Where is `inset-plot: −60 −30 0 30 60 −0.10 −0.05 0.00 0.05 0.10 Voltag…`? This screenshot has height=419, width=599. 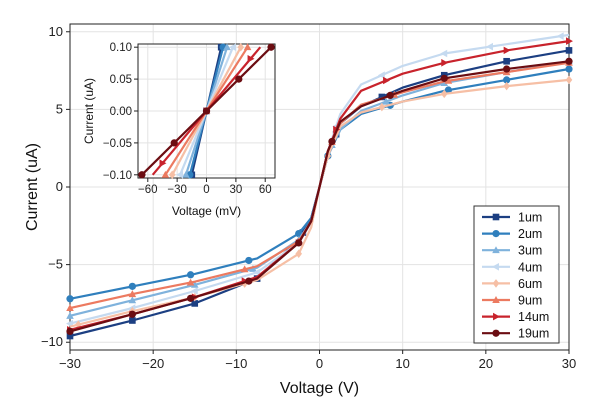 inset-plot: −60 −30 0 30 60 −0.10 −0.05 0.00 0.05 0.10 Voltag… is located at coordinates (179, 130).